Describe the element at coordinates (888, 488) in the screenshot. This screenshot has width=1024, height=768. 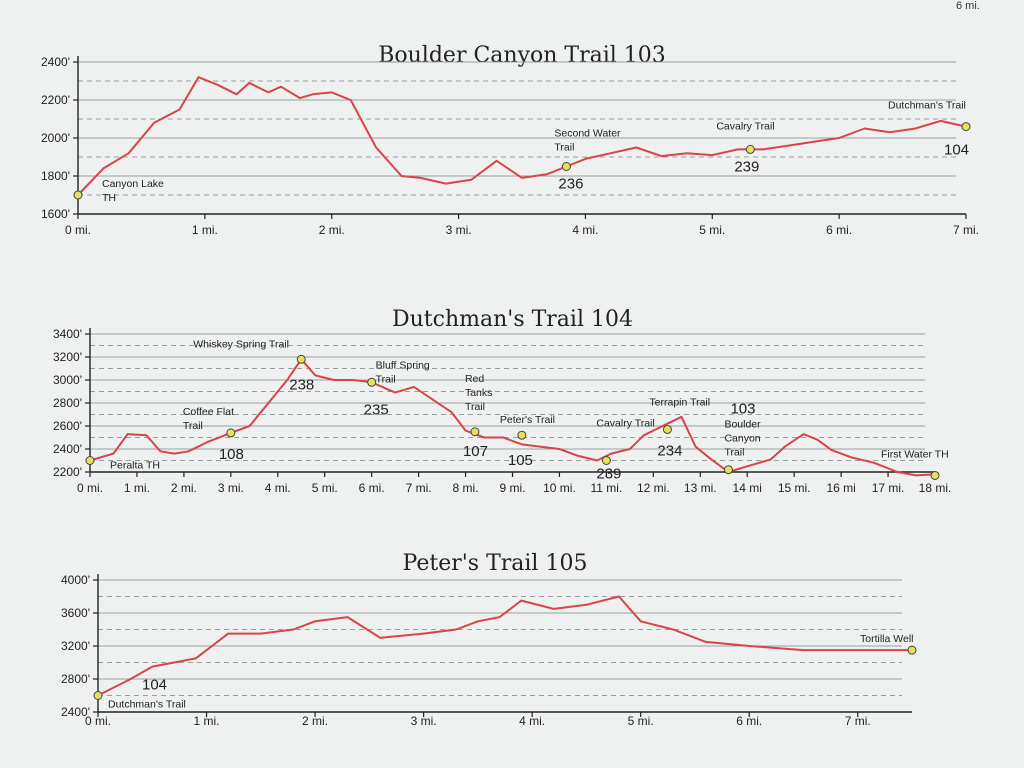
I see `x-tick-label: 17 mi.` at that location.